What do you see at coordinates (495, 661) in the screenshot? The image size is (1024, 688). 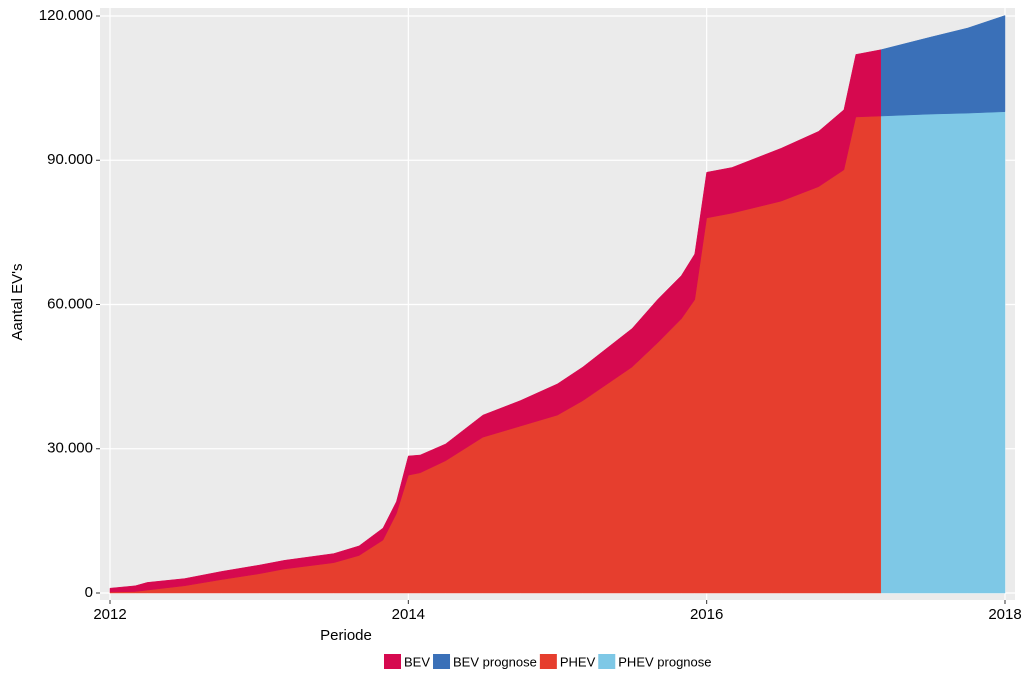 I see `legend-label: BEV prognose` at bounding box center [495, 661].